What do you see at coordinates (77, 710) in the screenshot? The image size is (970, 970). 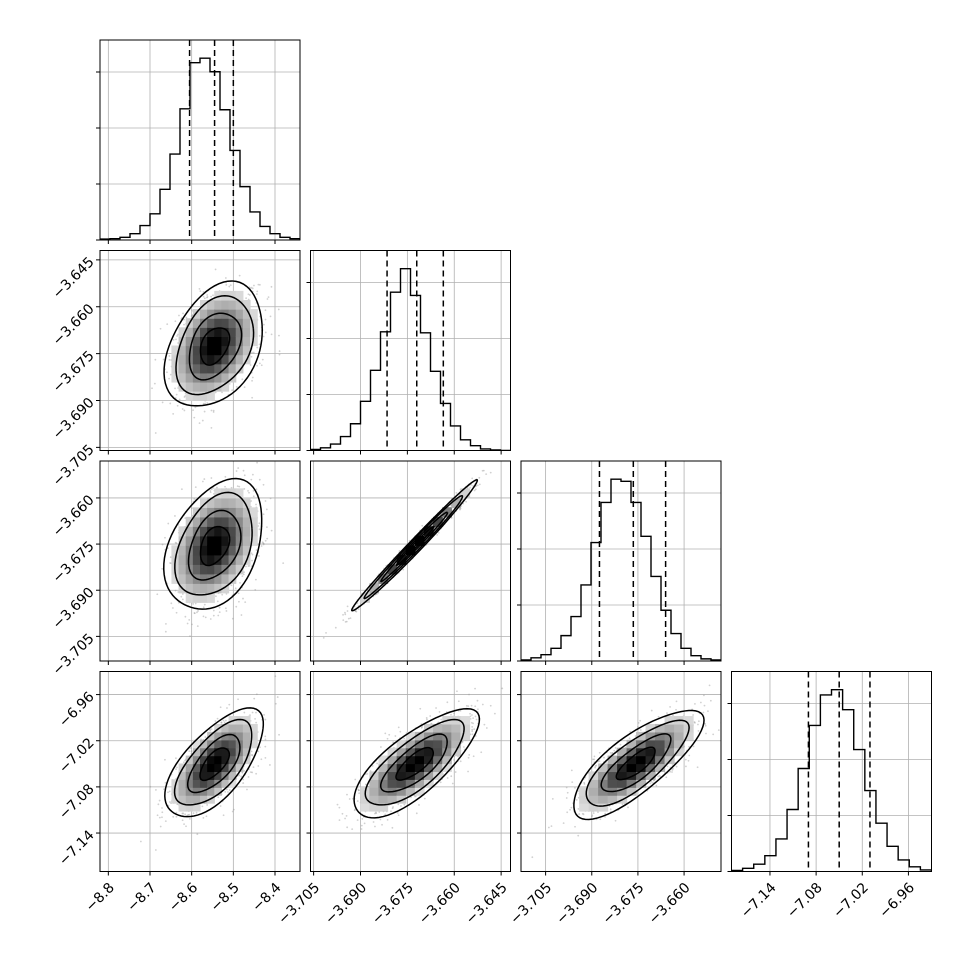 I see `y-tick-label-param-3-3: −6.96` at bounding box center [77, 710].